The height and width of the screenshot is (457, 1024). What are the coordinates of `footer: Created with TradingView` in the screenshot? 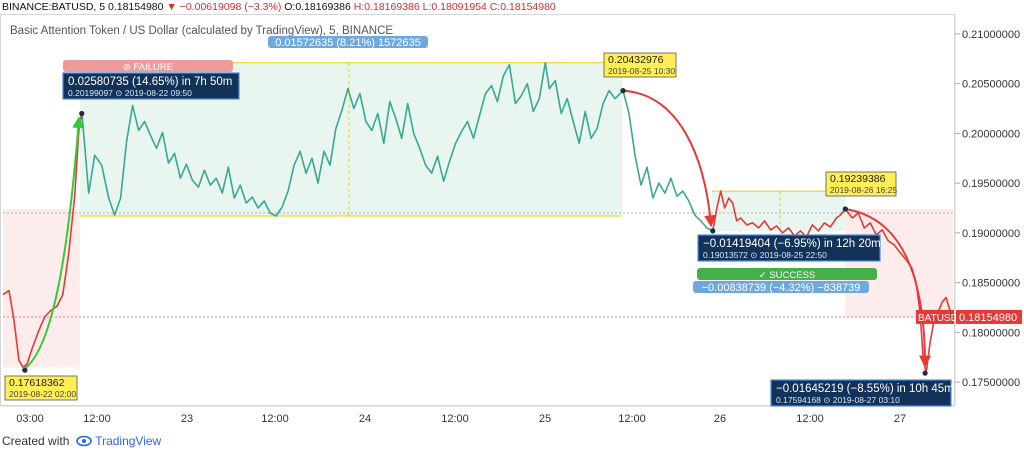 It's located at (81, 440).